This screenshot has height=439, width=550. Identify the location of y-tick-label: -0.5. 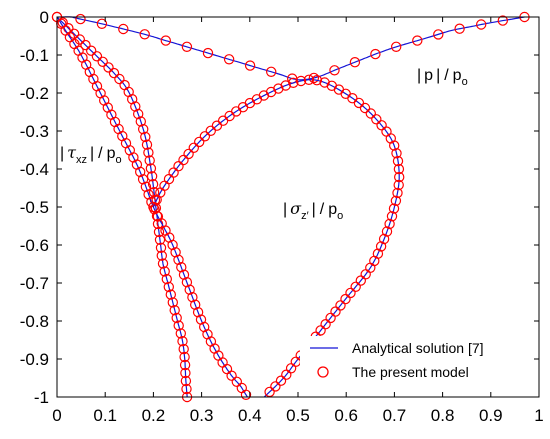
(34, 207).